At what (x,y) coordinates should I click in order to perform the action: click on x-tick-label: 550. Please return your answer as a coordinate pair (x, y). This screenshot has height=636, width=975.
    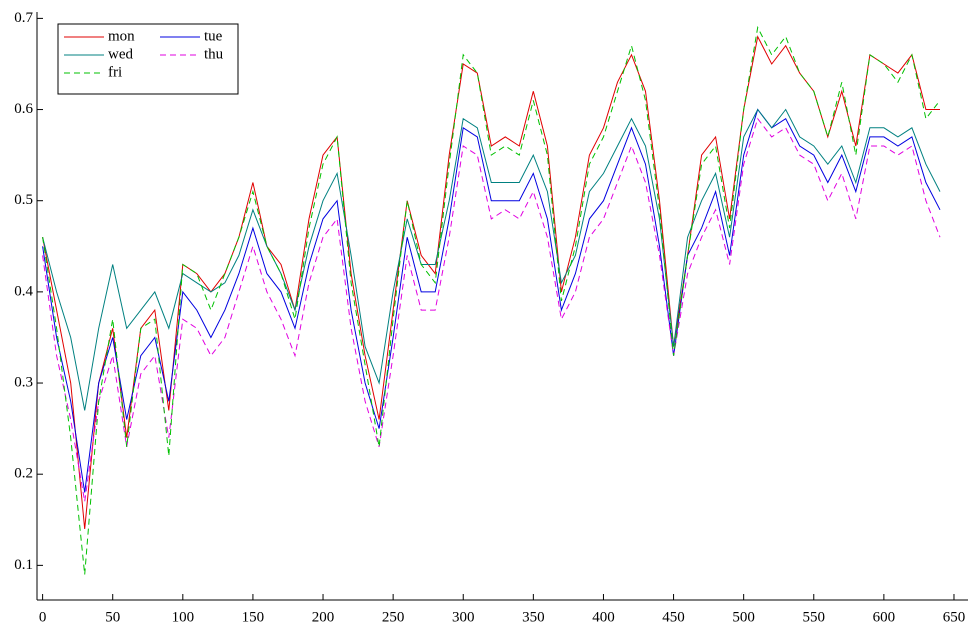
    Looking at the image, I should click on (814, 617).